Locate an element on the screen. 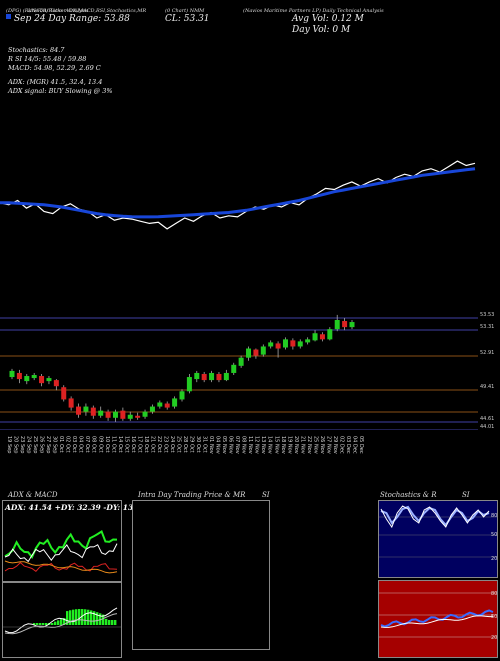 Image resolution: width=500 pixels, height=661 pixels. adx-info: ADX: (MGR) 41.5, 32.4, 13.4 is located at coordinates (55, 82).